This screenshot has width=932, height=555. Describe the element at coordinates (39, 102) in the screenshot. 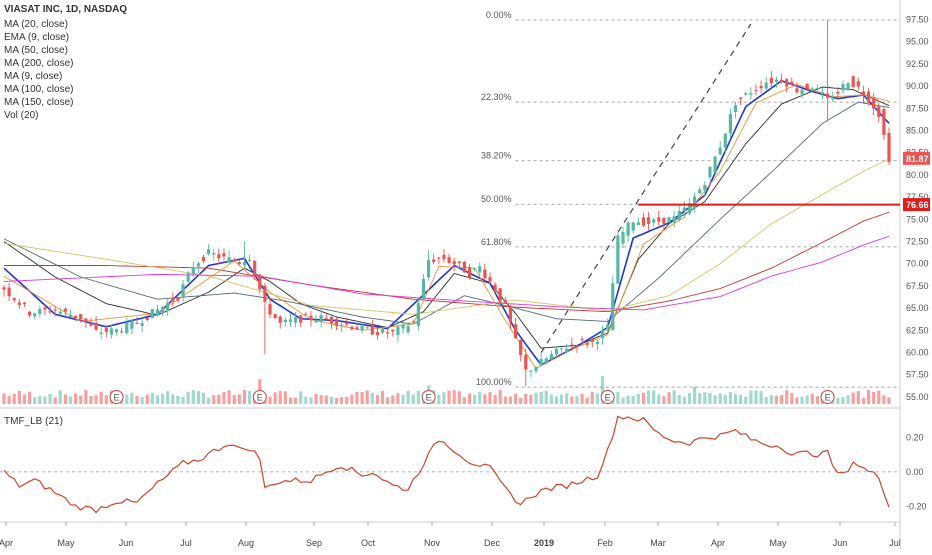

I see `legend-ma150: MA (150, close)` at that location.